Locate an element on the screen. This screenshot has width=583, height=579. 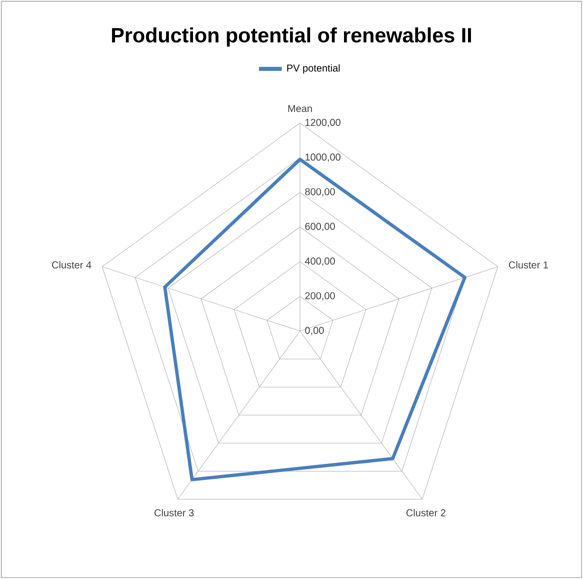
spoke-label: Cluster 2 is located at coordinates (426, 512).